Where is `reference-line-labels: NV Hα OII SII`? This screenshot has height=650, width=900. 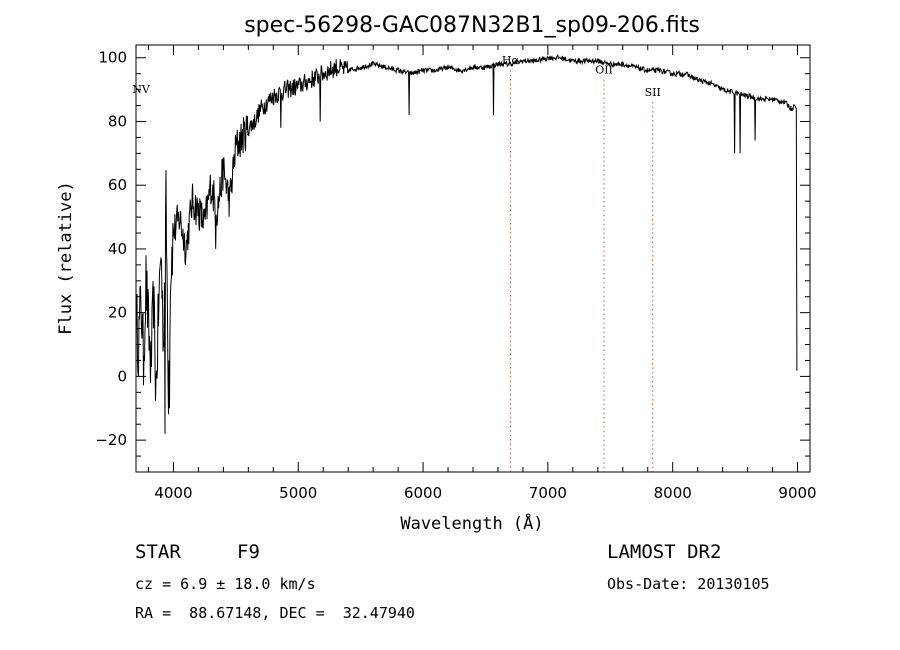
reference-line-labels: NV Hα OII SII is located at coordinates (396, 76).